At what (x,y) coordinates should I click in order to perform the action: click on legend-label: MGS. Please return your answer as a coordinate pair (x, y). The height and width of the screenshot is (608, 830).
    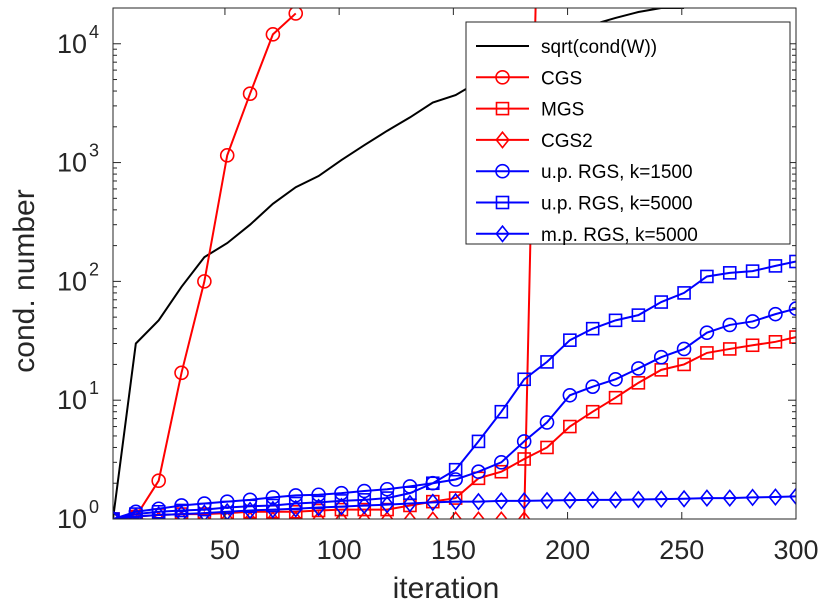
    Looking at the image, I should click on (562, 110).